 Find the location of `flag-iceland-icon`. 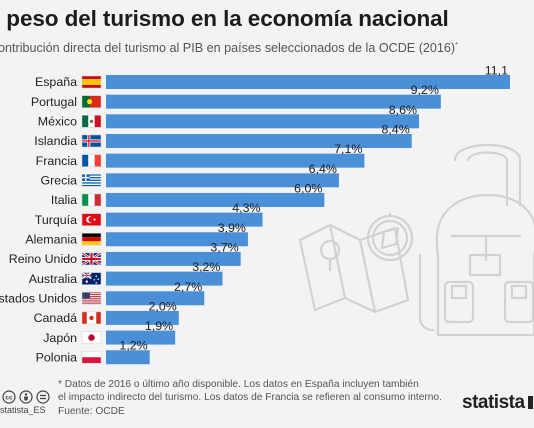

flag-iceland-icon is located at coordinates (91, 141).